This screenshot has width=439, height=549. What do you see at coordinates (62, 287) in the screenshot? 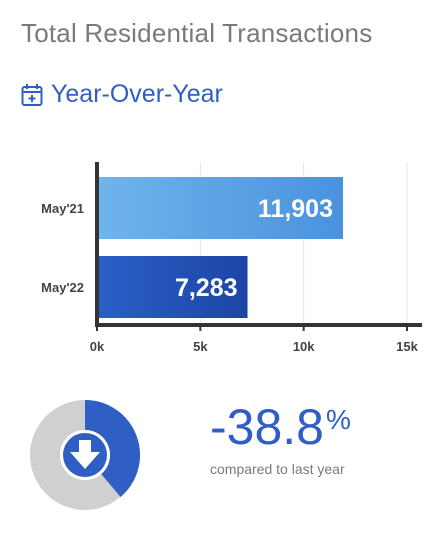
I see `category-label: May'22` at bounding box center [62, 287].